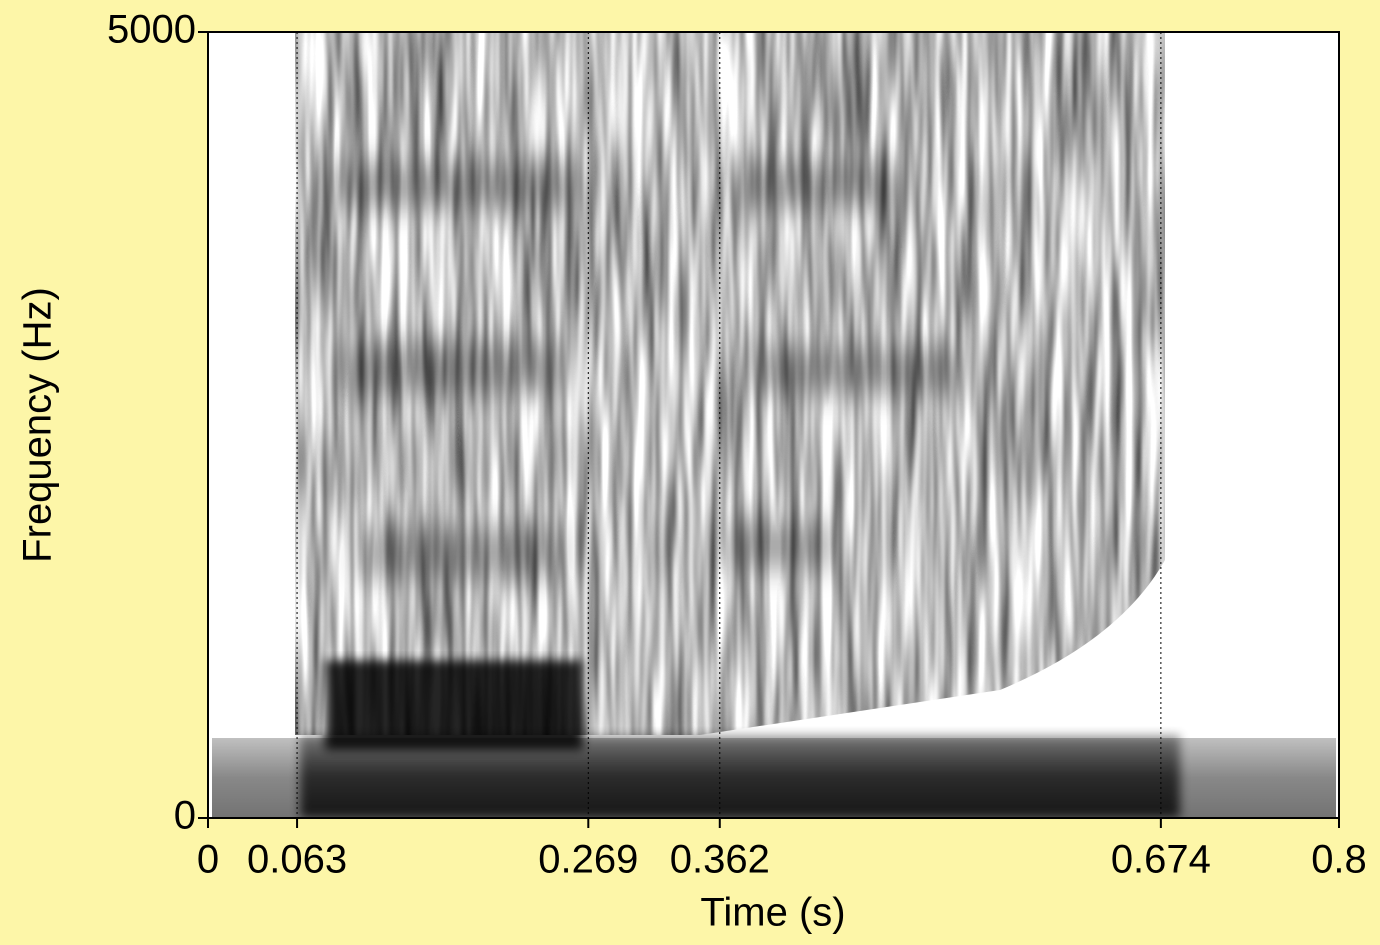 Image resolution: width=1380 pixels, height=945 pixels. I want to click on y-tick-label: 5000, so click(151, 30).